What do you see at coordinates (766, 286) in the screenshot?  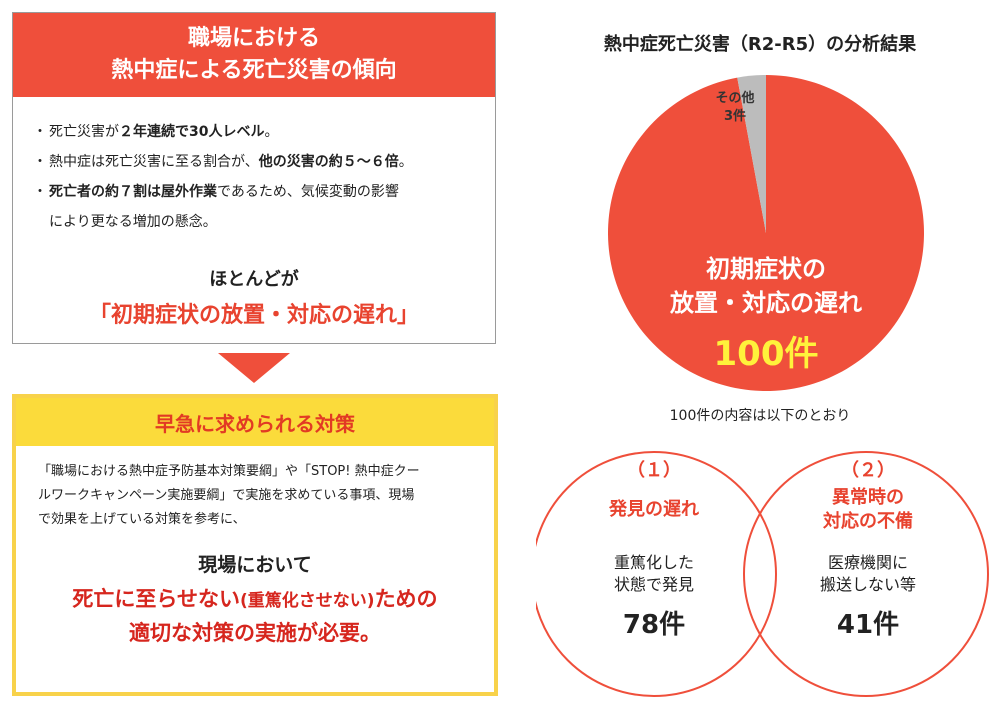 I see `pie-slice-label-main: 初期症状の 放置・対応の遅れ` at bounding box center [766, 286].